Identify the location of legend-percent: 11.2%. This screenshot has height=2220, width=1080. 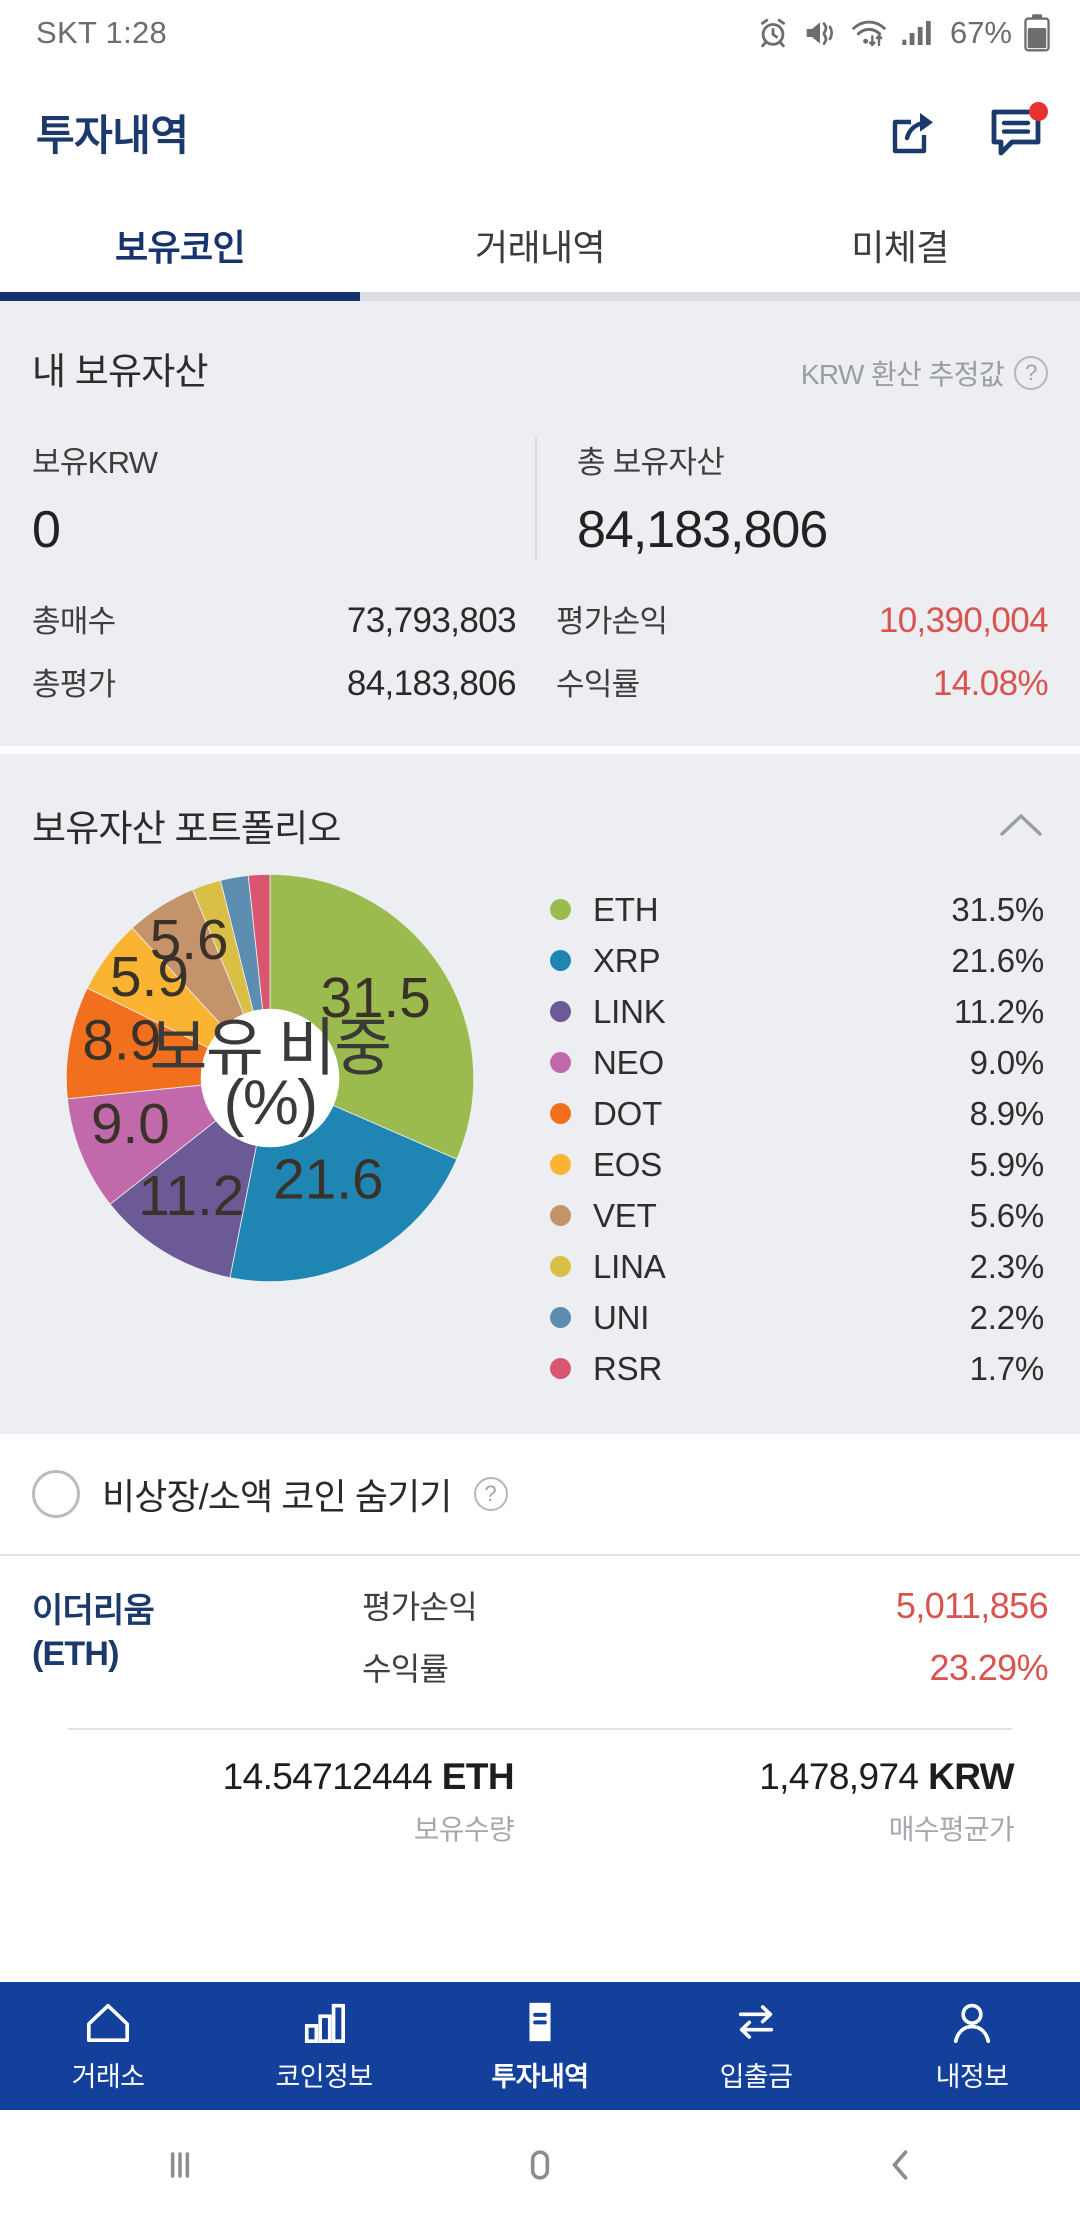
(998, 1011).